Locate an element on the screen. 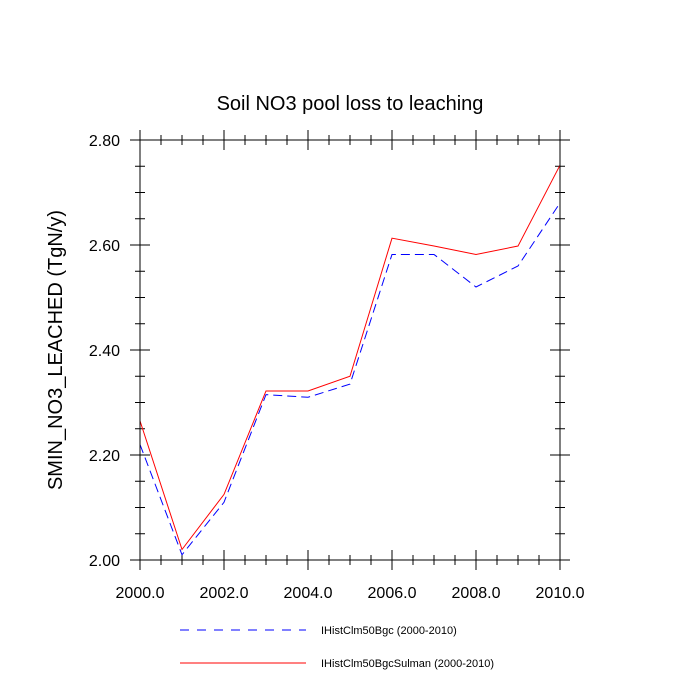 This screenshot has height=700, width=700. x-tick-label: 2000.0 is located at coordinates (140, 593).